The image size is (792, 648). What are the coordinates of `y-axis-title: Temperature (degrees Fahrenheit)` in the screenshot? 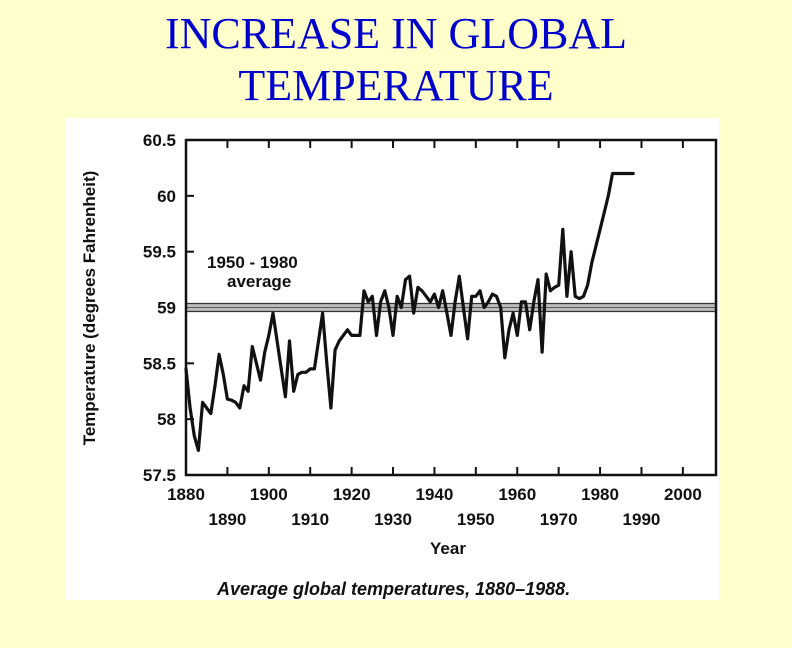 It's located at (89, 308).